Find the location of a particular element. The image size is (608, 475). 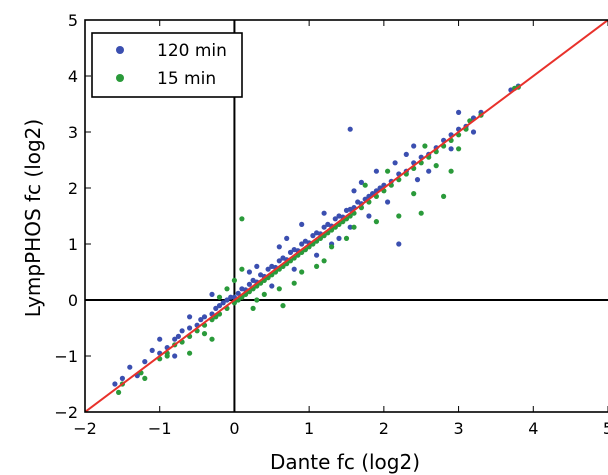

y-tick-label: 4 is located at coordinates (73, 76).